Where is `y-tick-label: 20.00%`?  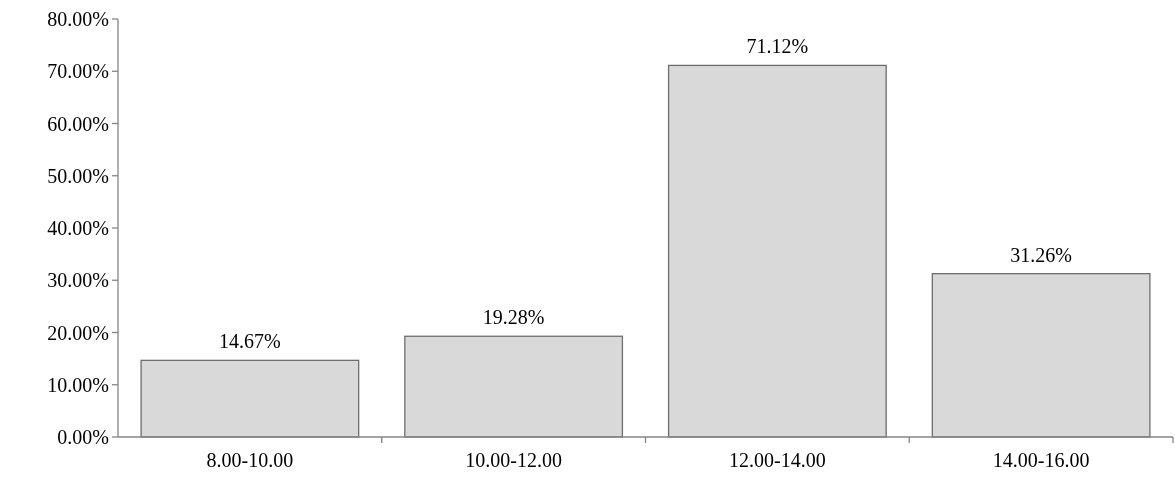
y-tick-label: 20.00% is located at coordinates (78, 332).